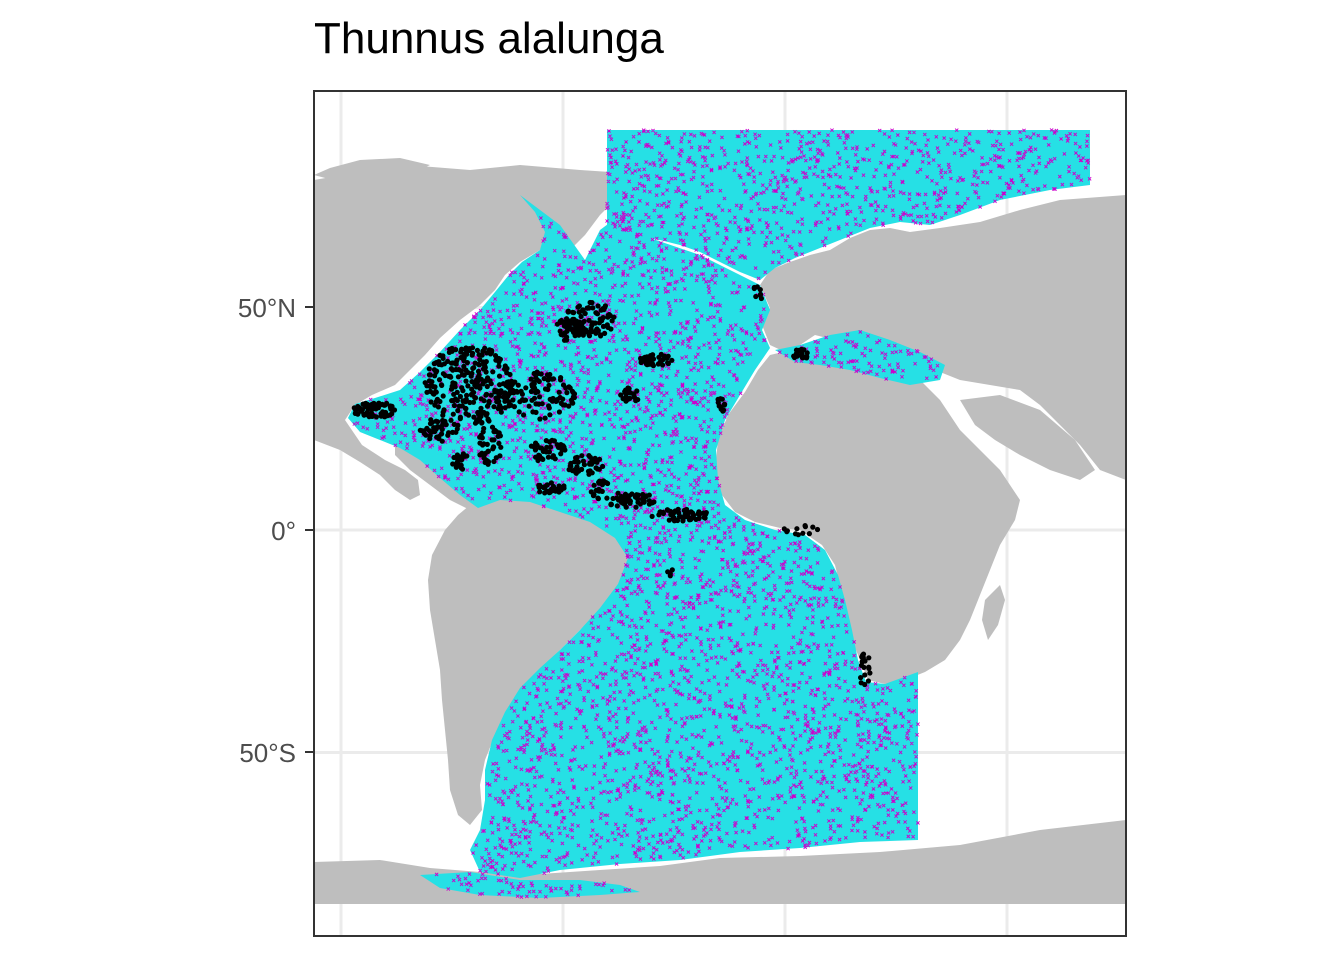 This screenshot has width=1344, height=960. What do you see at coordinates (276, 530) in the screenshot?
I see `y-axis: 50°N 0° 50°S` at bounding box center [276, 530].